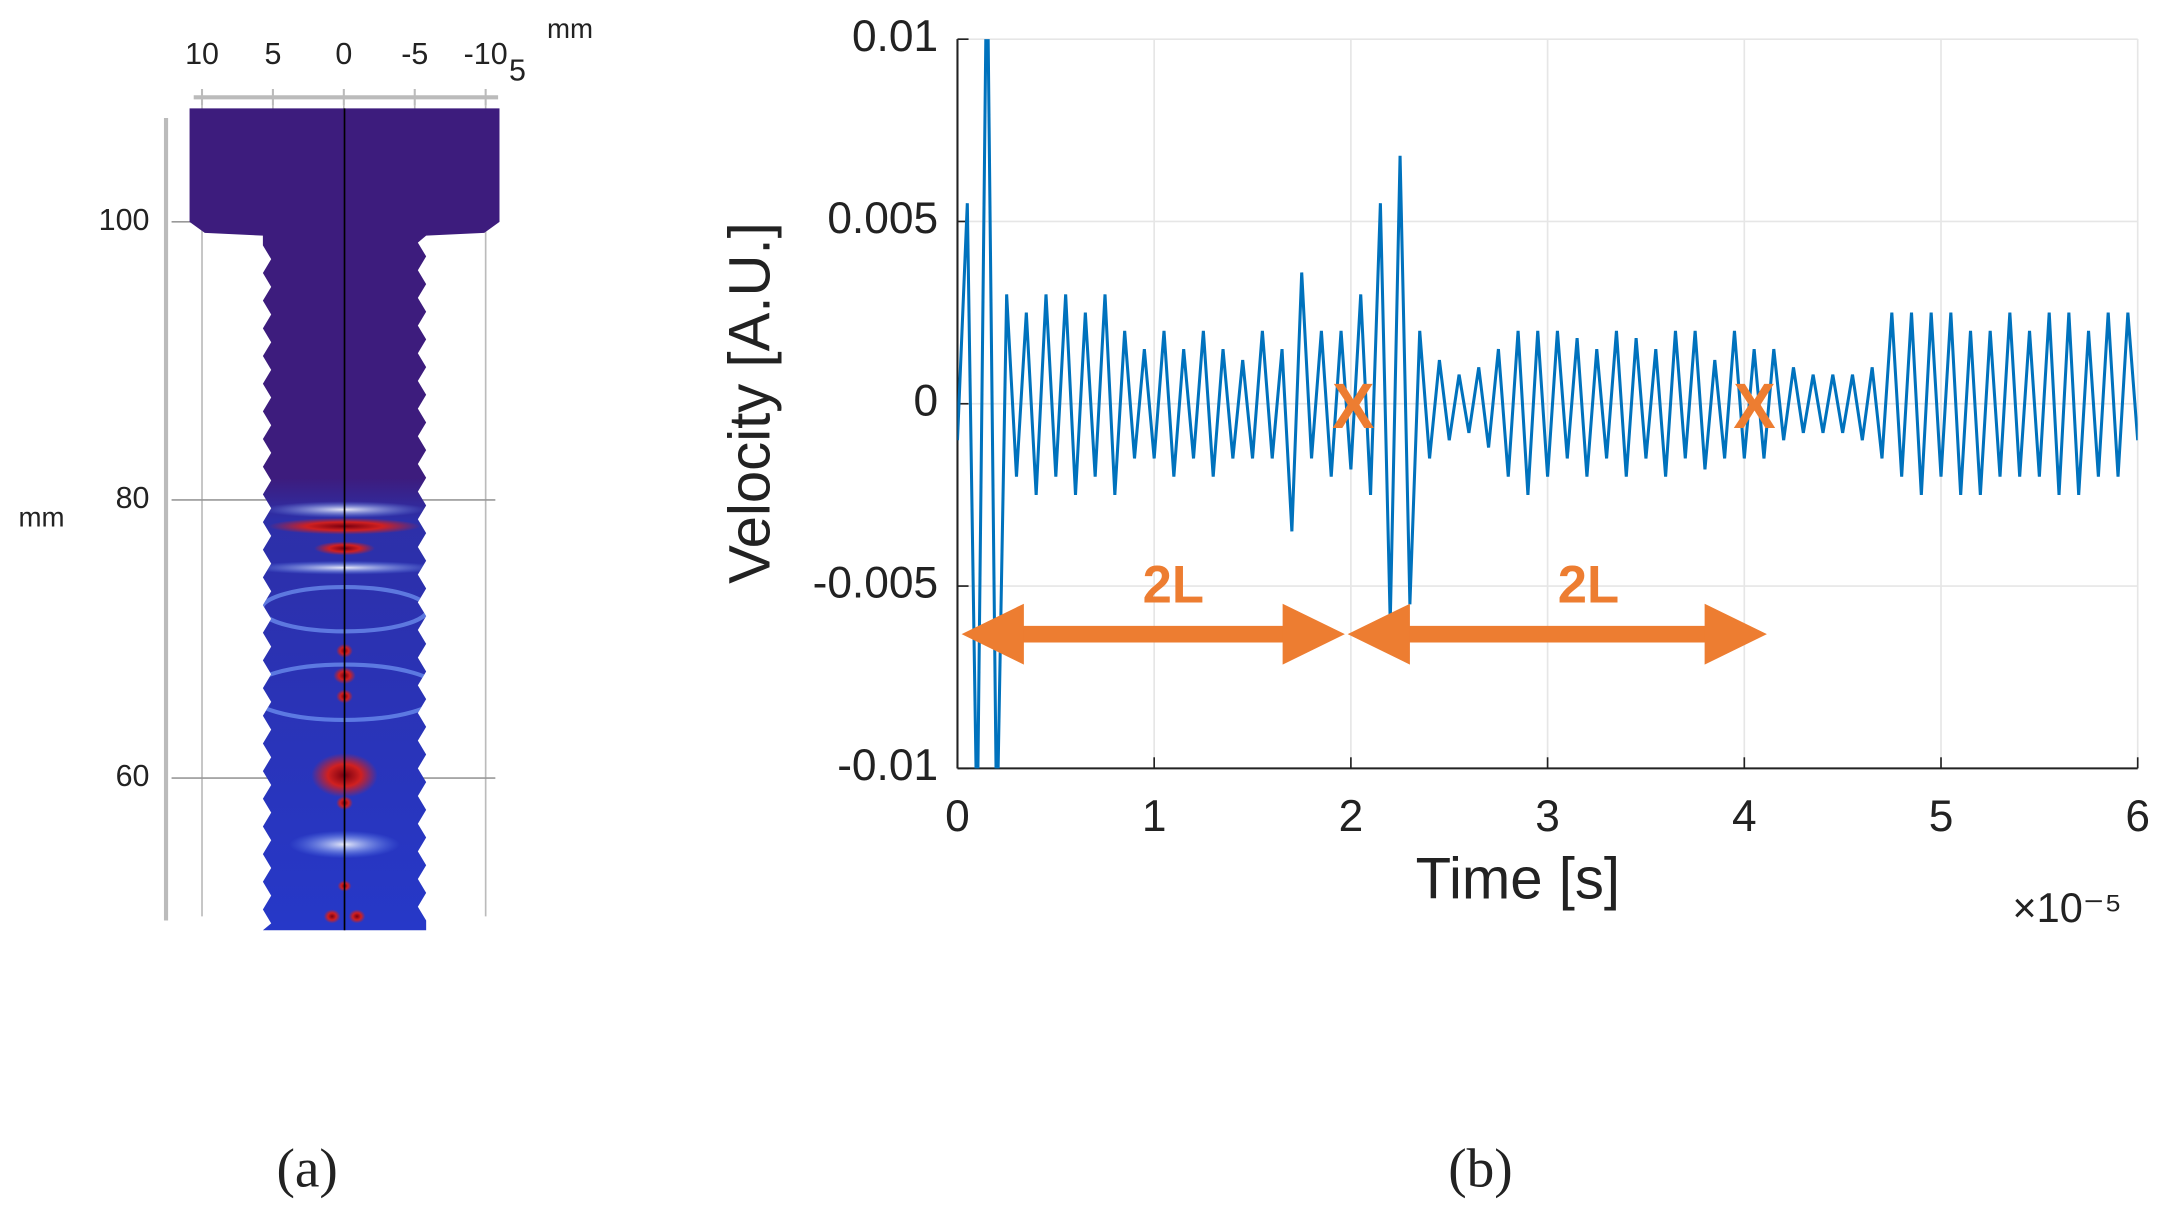 The width and height of the screenshot is (2164, 1224). Describe the element at coordinates (124, 220) in the screenshot. I see `y-tick-label: 100` at that location.